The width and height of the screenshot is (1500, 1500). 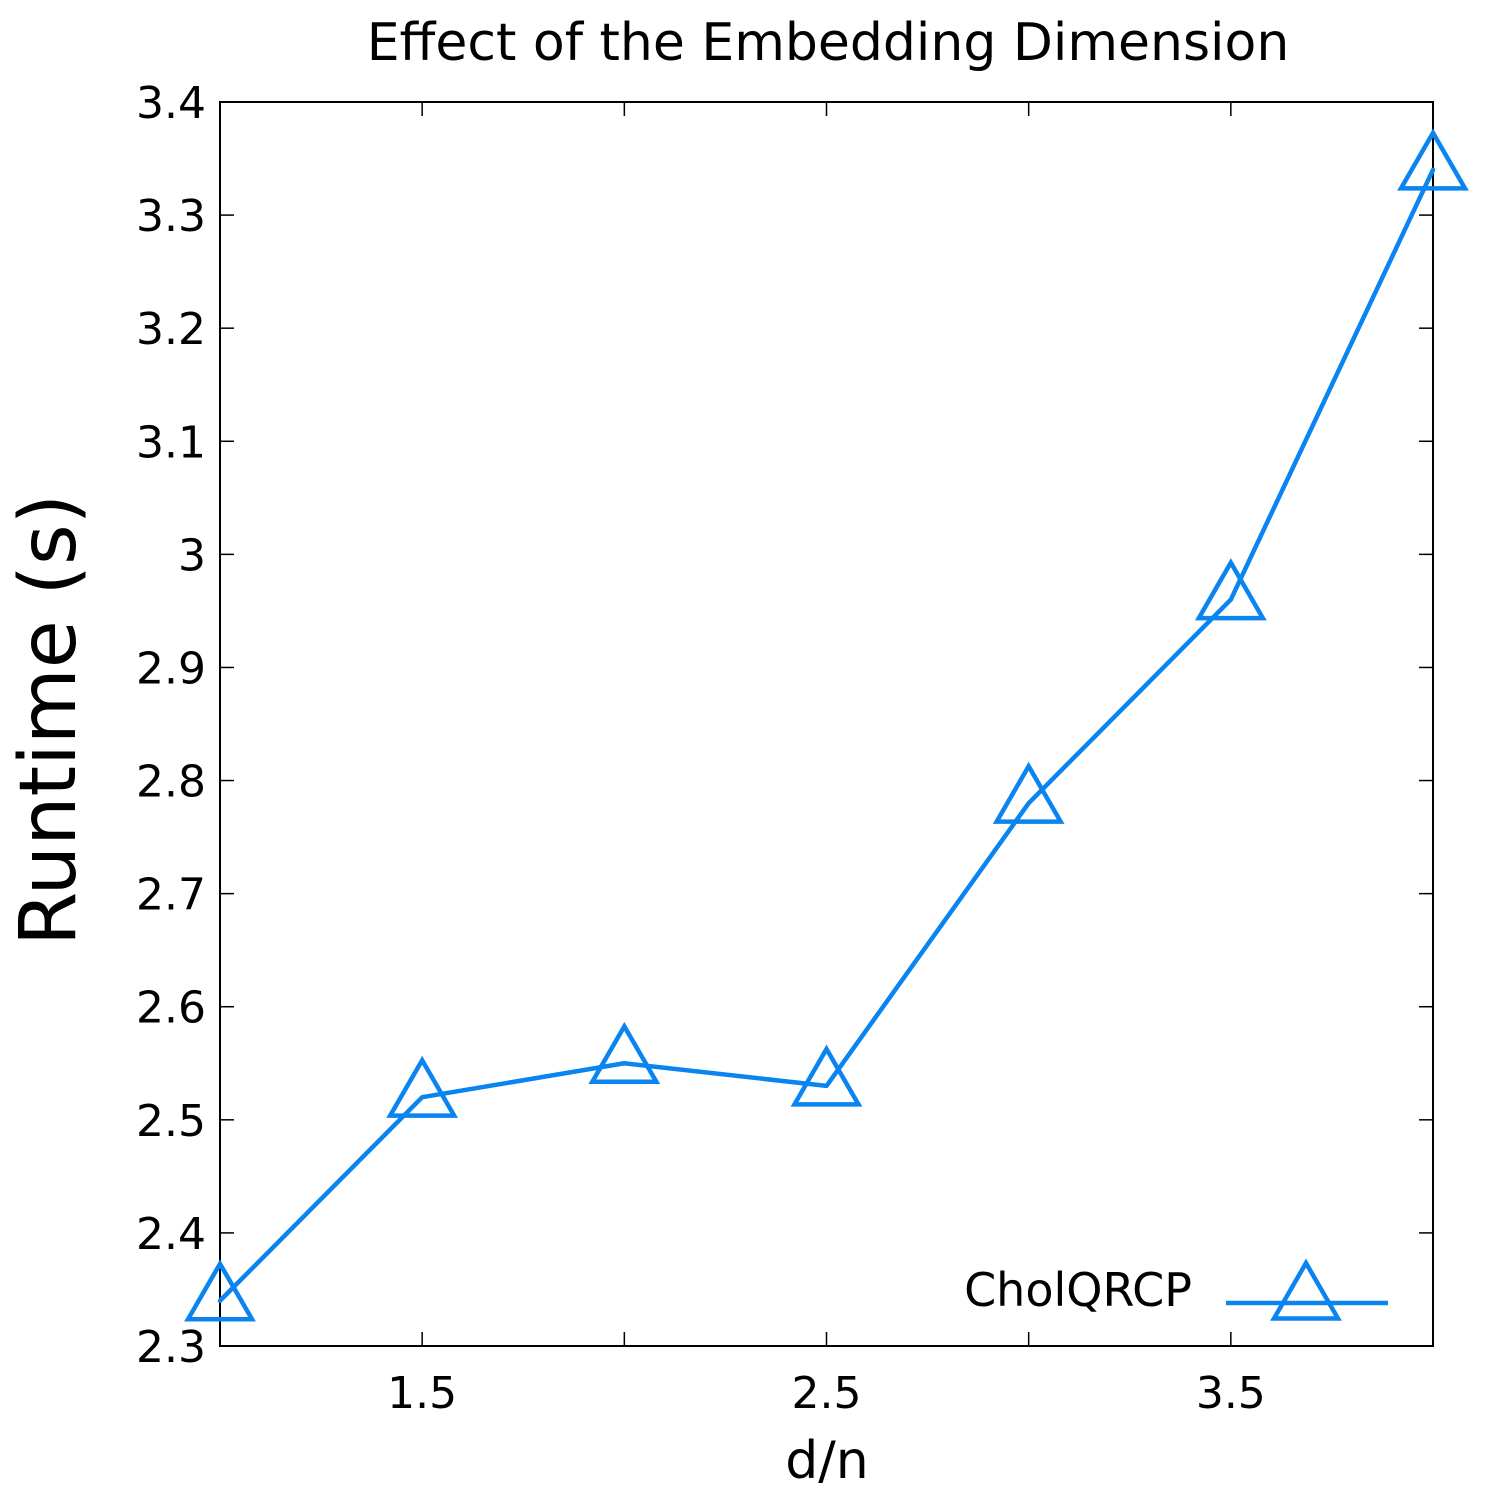 What do you see at coordinates (1231, 1393) in the screenshot?
I see `x-tick-label: 3.5` at bounding box center [1231, 1393].